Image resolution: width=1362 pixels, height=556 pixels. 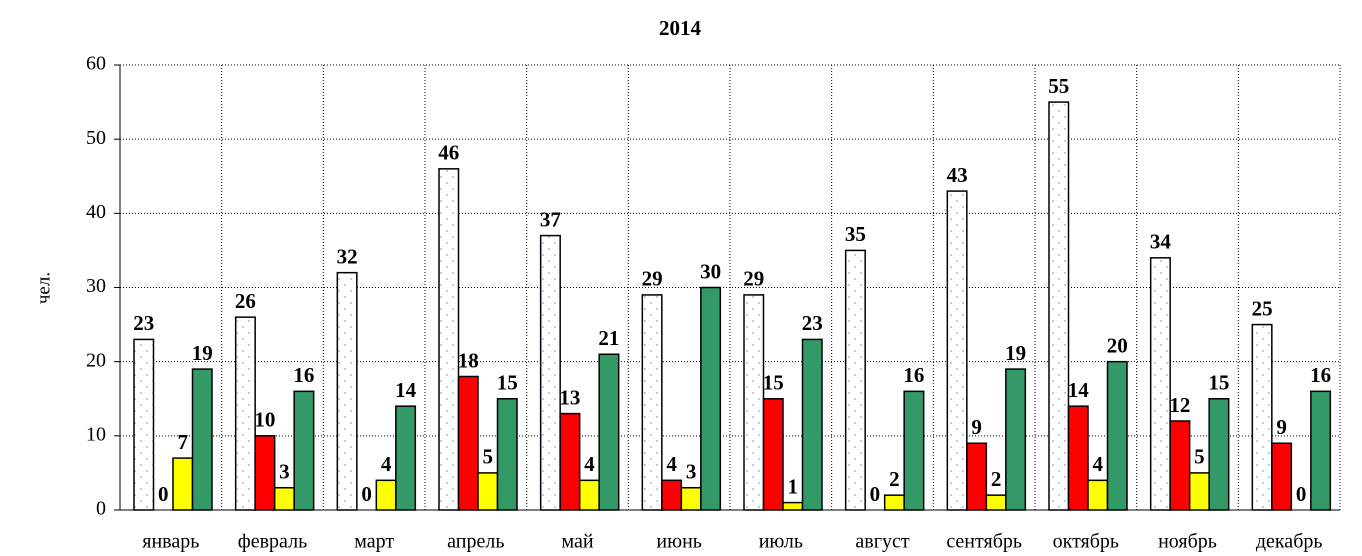 What do you see at coordinates (1289, 542) in the screenshot?
I see `x-tick-label: декабрь` at bounding box center [1289, 542].